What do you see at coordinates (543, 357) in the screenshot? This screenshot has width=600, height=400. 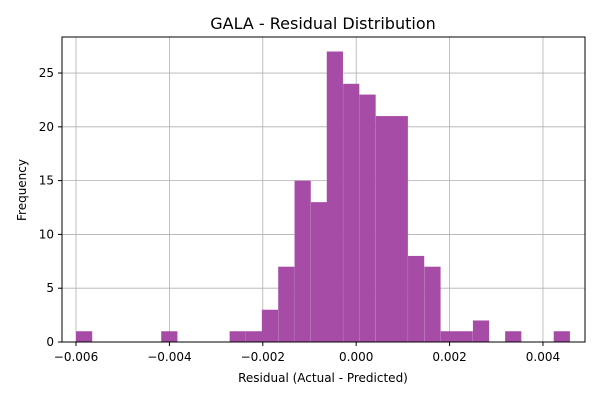 I see `x-tick-label: 0.004` at bounding box center [543, 357].